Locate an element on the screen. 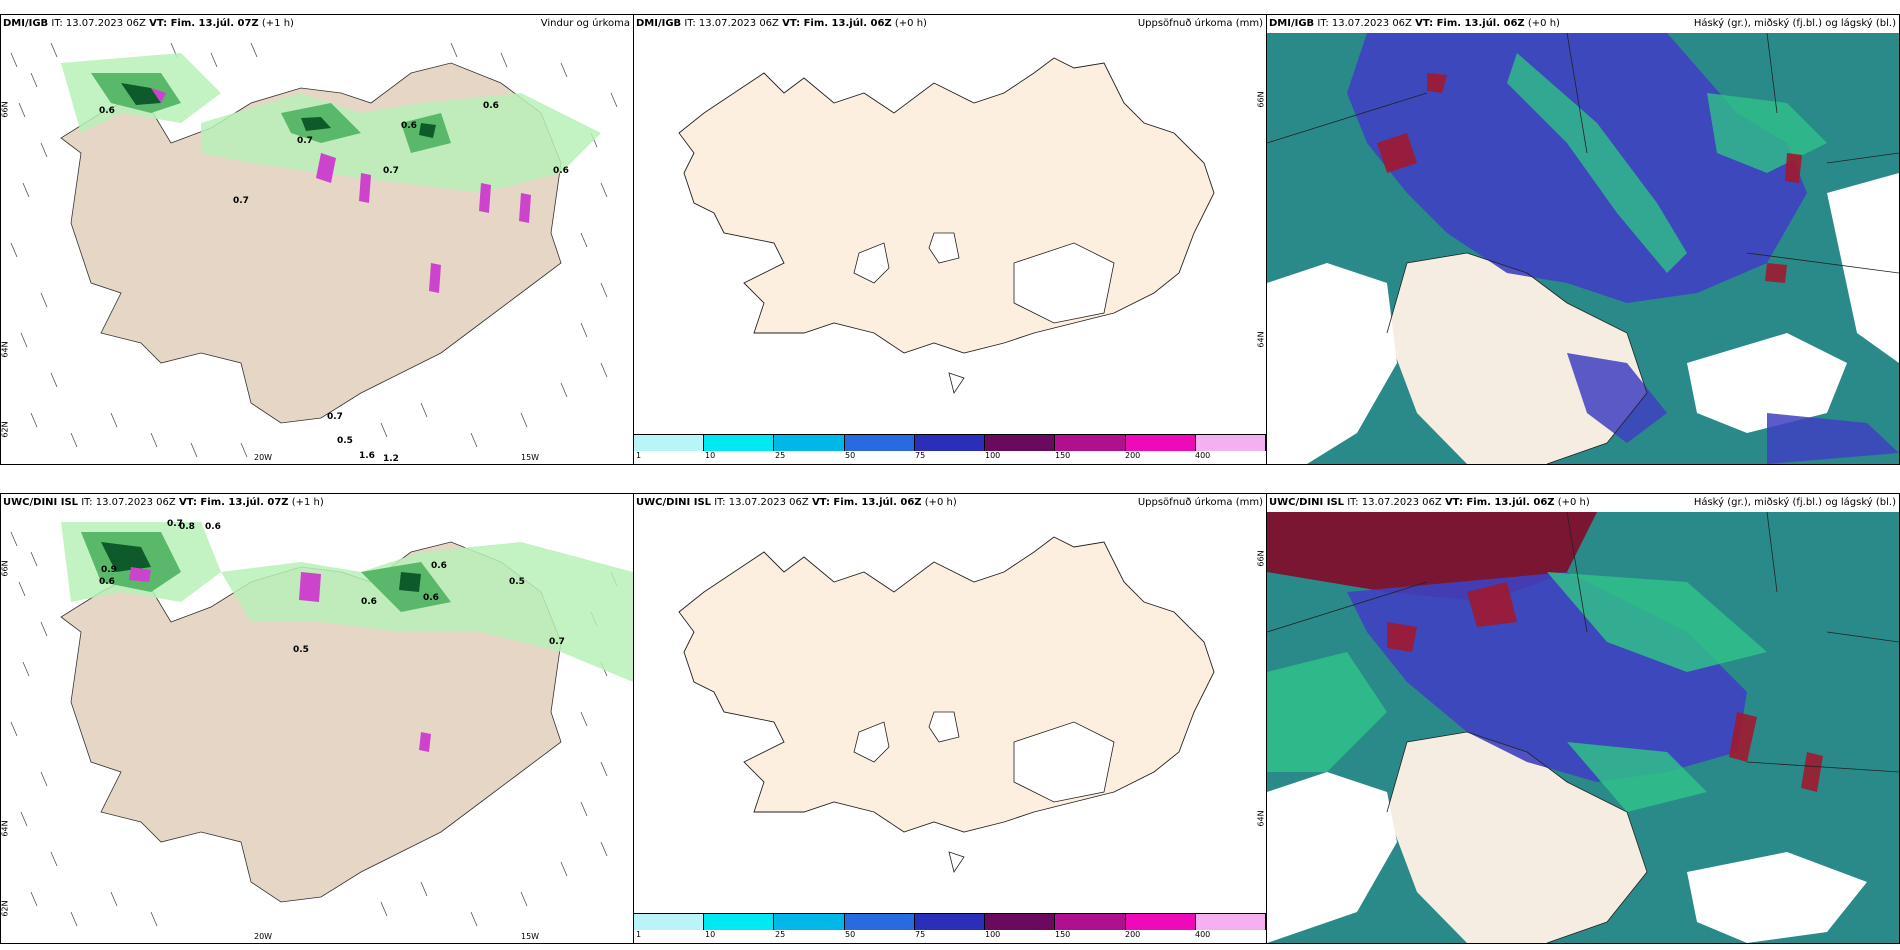  precip-areas is located at coordinates (331, 173).